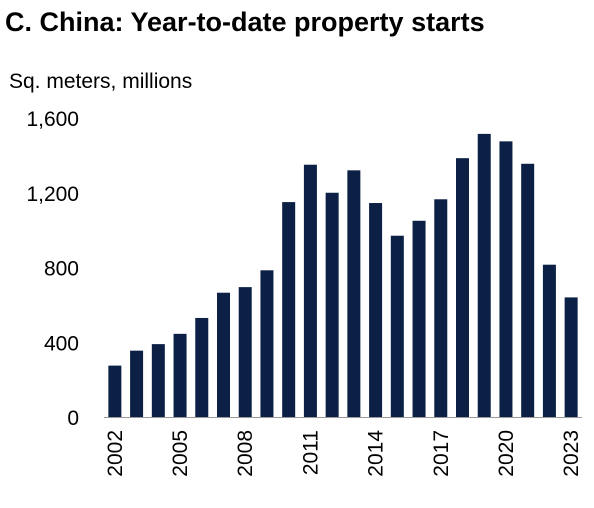 This screenshot has height=508, width=594. I want to click on bar-2022, so click(549, 340).